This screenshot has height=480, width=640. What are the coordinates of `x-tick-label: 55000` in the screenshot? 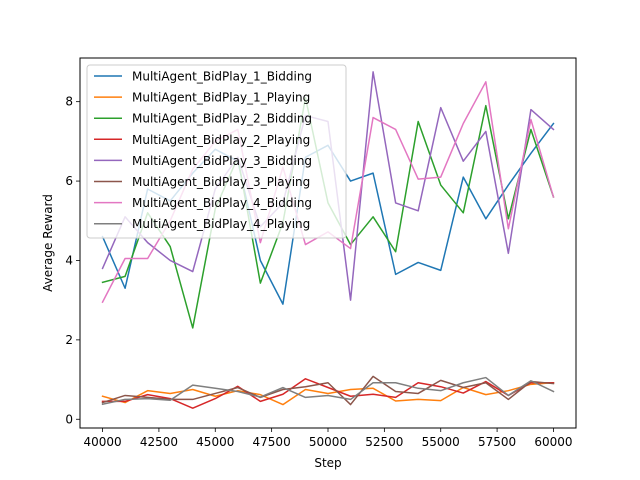 It's located at (441, 442).